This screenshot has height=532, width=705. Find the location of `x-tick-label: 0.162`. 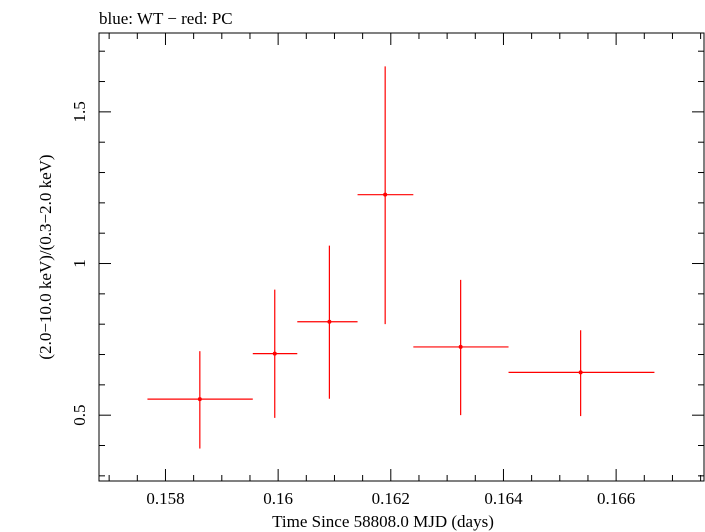

x-tick-label: 0.162 is located at coordinates (391, 498).